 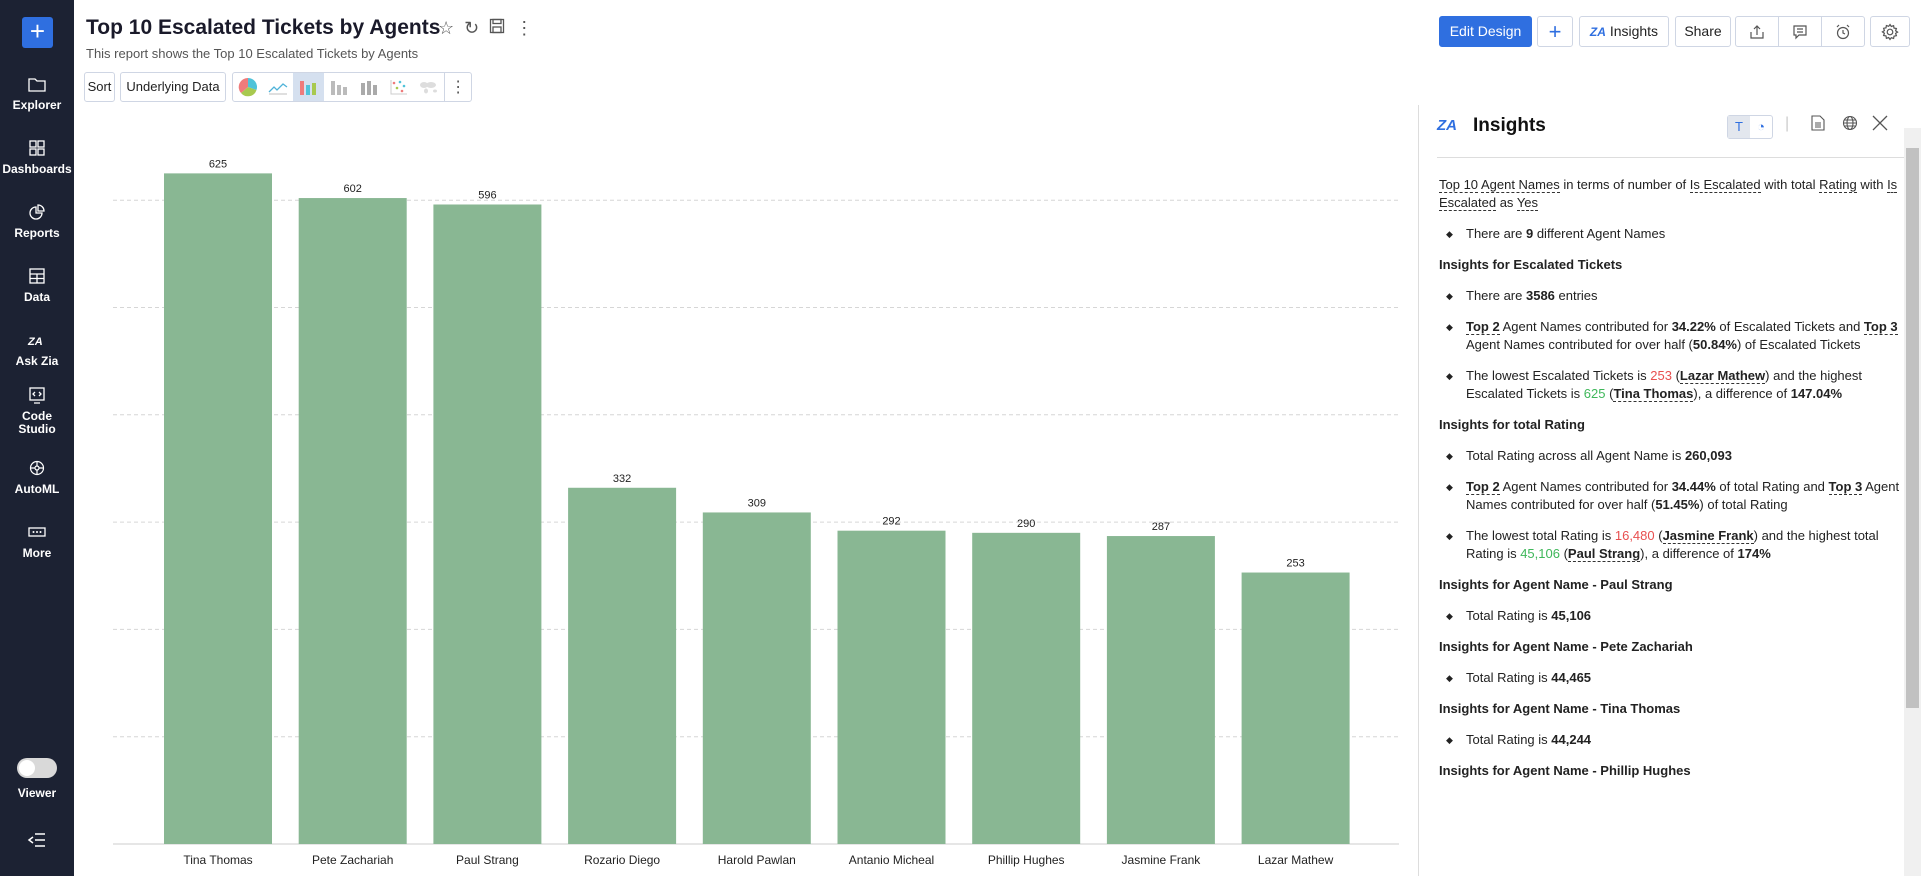 What do you see at coordinates (37, 541) in the screenshot?
I see `sidebar-item-more: More` at bounding box center [37, 541].